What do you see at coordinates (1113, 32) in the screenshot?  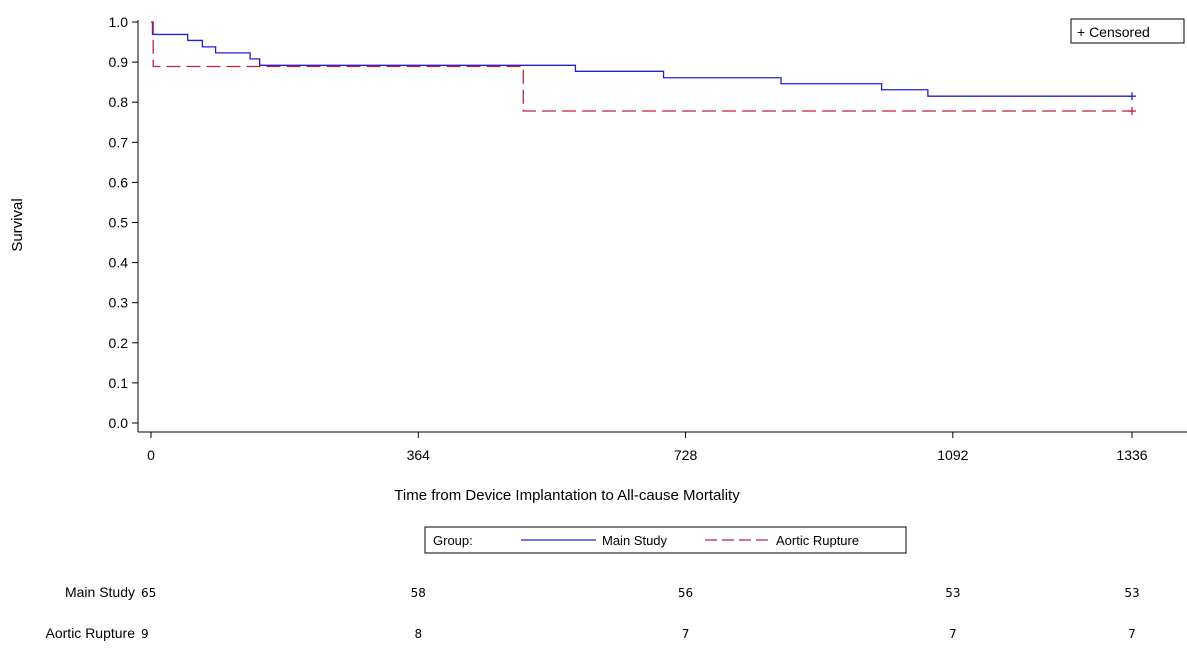 I see `censored-legend-label: + Censored` at bounding box center [1113, 32].